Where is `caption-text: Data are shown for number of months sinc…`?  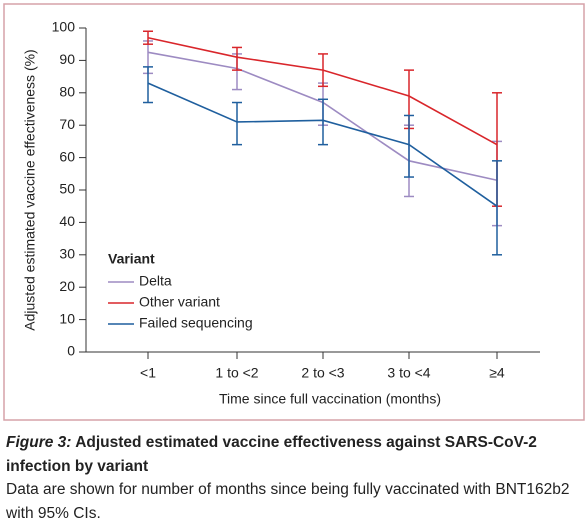
caption-text: Data are shown for number of months sinc… is located at coordinates (288, 501).